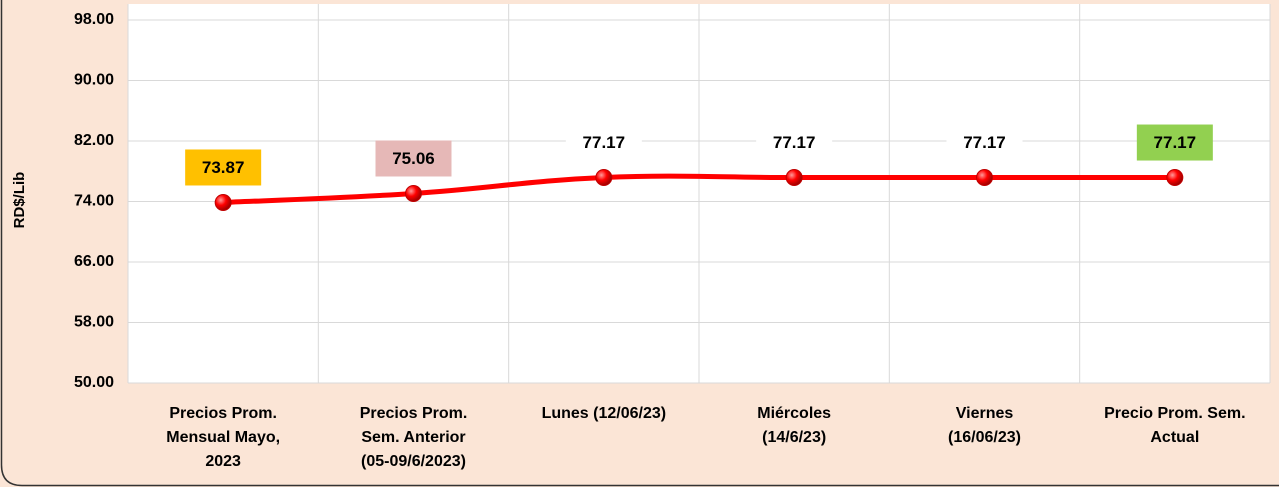 Image resolution: width=1279 pixels, height=487 pixels. I want to click on x-tick-label: (14/6/23), so click(794, 437).